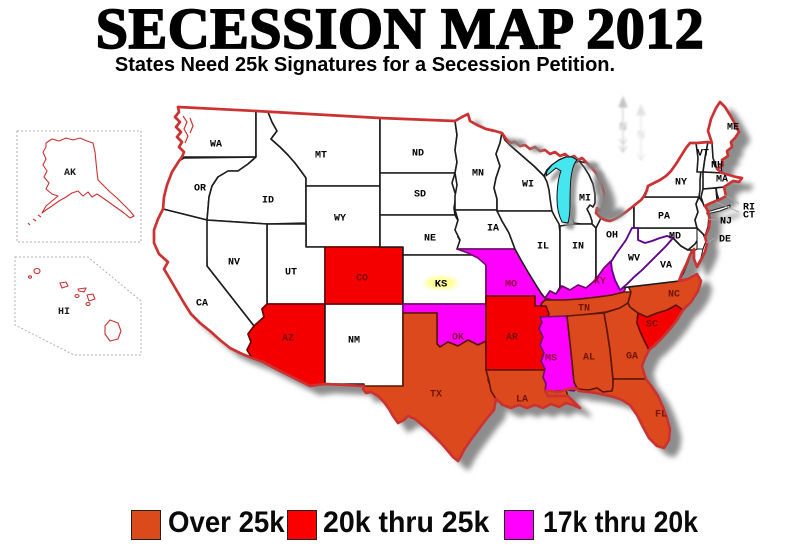  What do you see at coordinates (234, 263) in the screenshot?
I see `svg-text: NV` at bounding box center [234, 263].